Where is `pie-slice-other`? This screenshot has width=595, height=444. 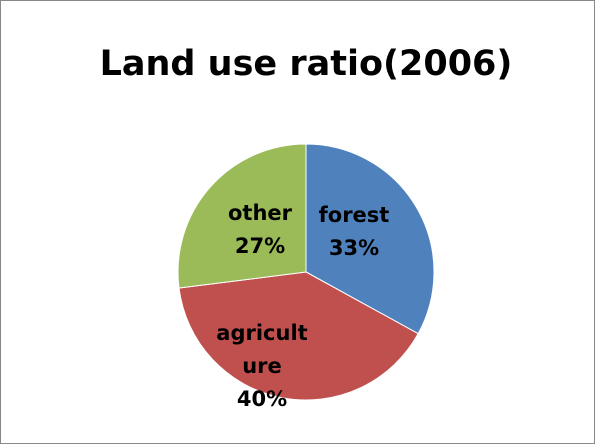
pie-slice-other is located at coordinates (242, 216).